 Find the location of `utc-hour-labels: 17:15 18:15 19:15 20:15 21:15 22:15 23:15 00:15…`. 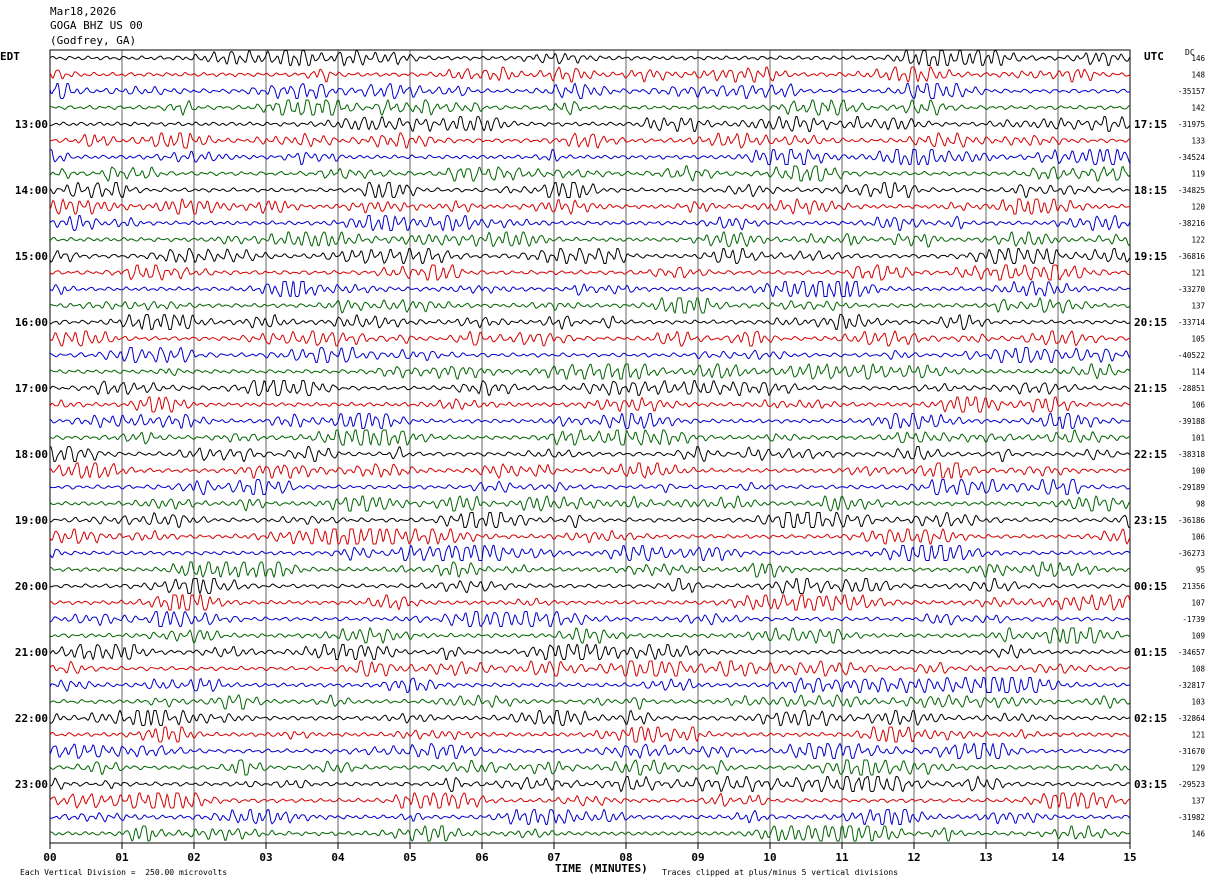

utc-hour-labels: 17:15 18:15 19:15 20:15 21:15 22:15 23:15 00:15… is located at coordinates (1150, 454).